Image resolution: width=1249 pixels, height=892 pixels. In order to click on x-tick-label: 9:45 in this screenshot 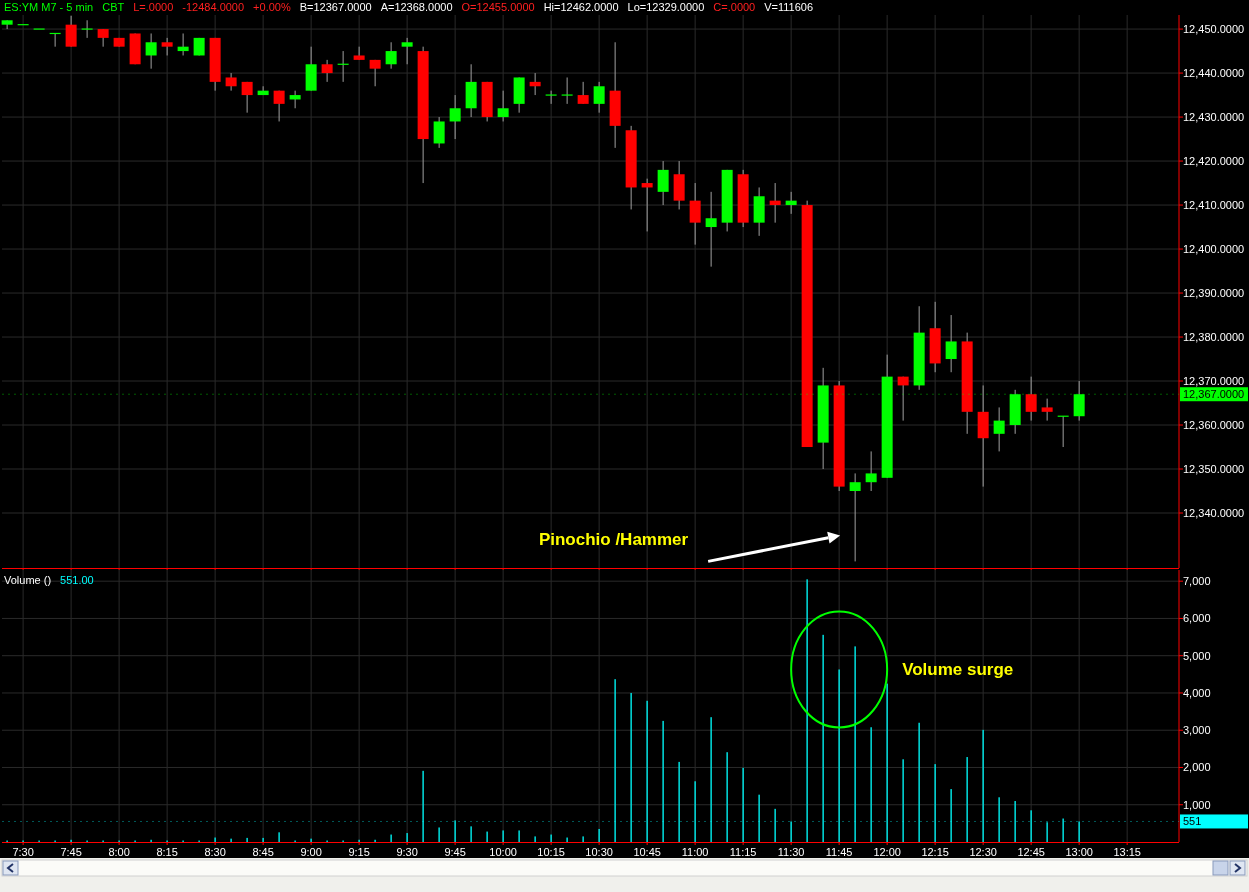, I will do `click(455, 852)`.